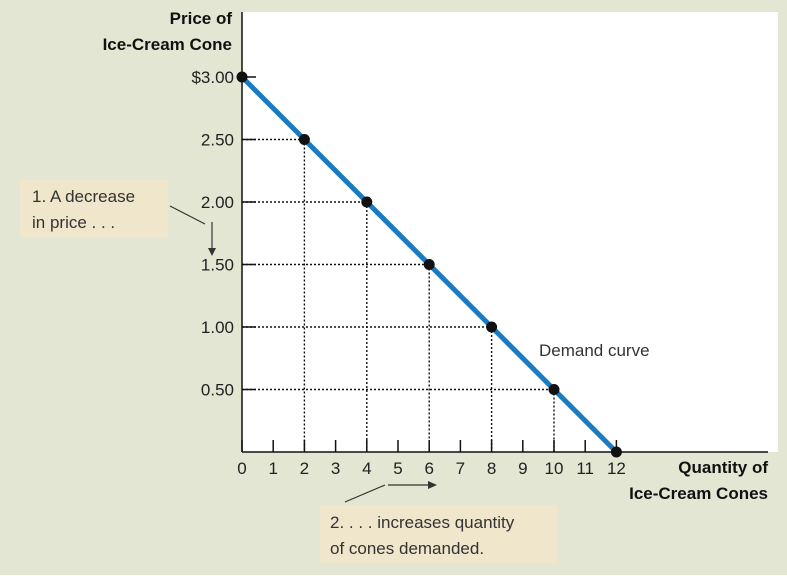  Describe the element at coordinates (201, 18) in the screenshot. I see `y-axis-title-line-1: Price of` at that location.